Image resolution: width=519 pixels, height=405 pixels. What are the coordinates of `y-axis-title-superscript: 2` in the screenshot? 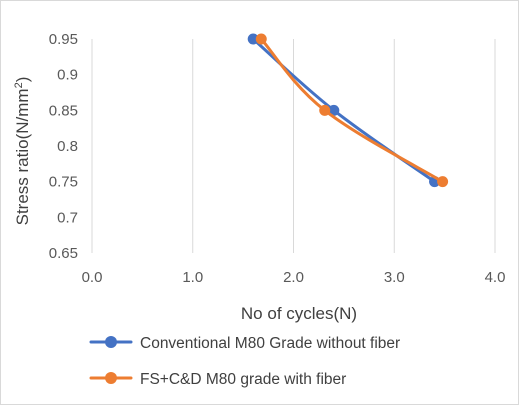 It's located at (19, 85).